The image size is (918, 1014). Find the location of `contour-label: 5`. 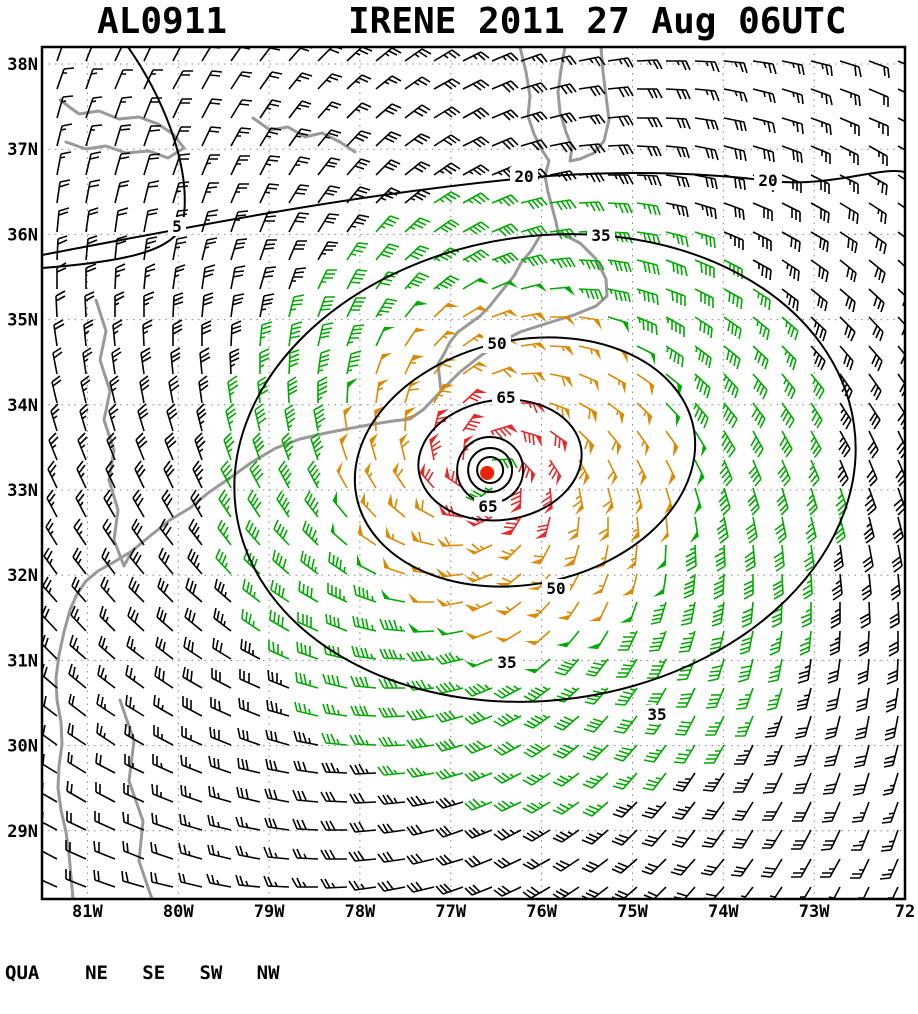

contour-label: 5 is located at coordinates (177, 226).